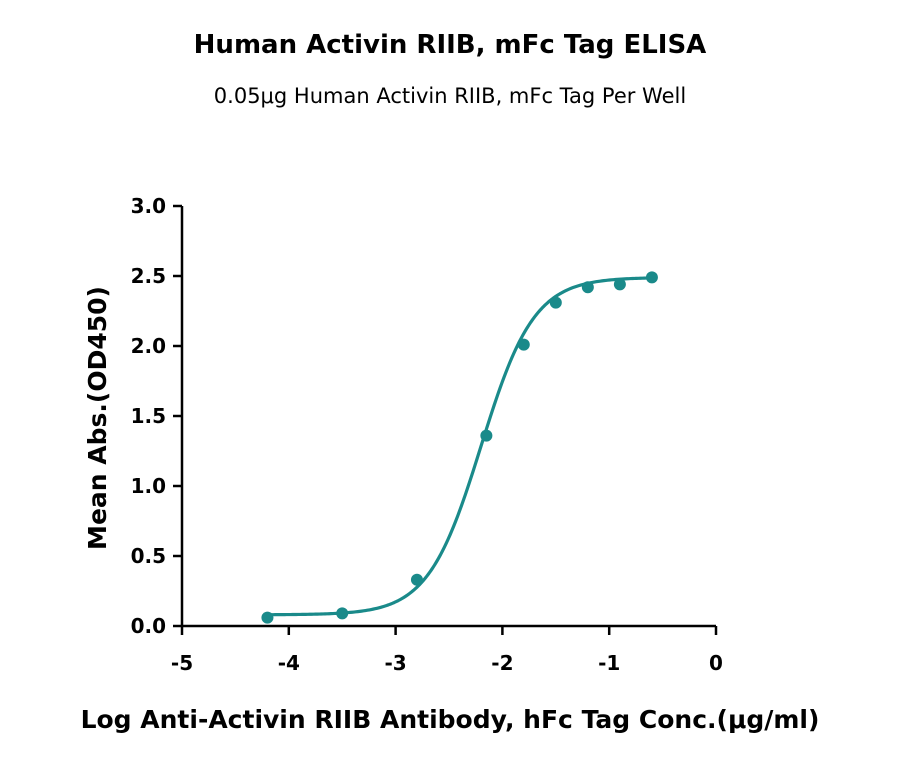 The width and height of the screenshot is (900, 765). What do you see at coordinates (609, 663) in the screenshot?
I see `x-tick-label: -1` at bounding box center [609, 663].